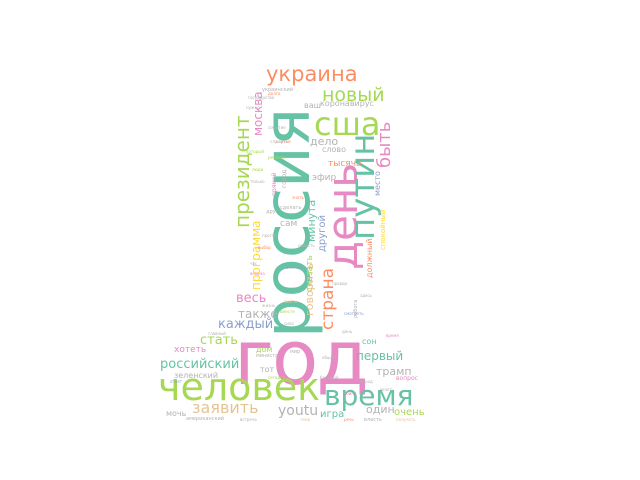 This screenshot has height=480, width=640. I want to click on word-rebenok: ребёнок, so click(277, 157).